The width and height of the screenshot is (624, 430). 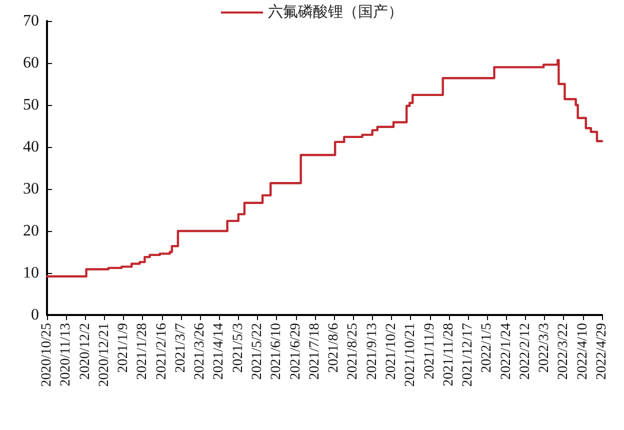 I want to click on x-tick-label: 2021/1/28, so click(x=142, y=351).